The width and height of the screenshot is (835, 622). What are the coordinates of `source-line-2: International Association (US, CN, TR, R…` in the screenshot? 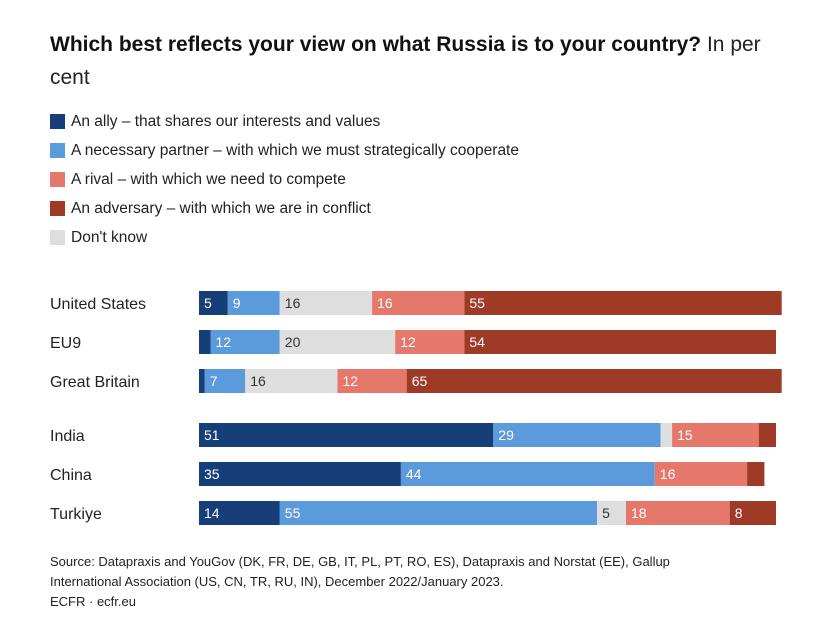 It's located at (277, 581).